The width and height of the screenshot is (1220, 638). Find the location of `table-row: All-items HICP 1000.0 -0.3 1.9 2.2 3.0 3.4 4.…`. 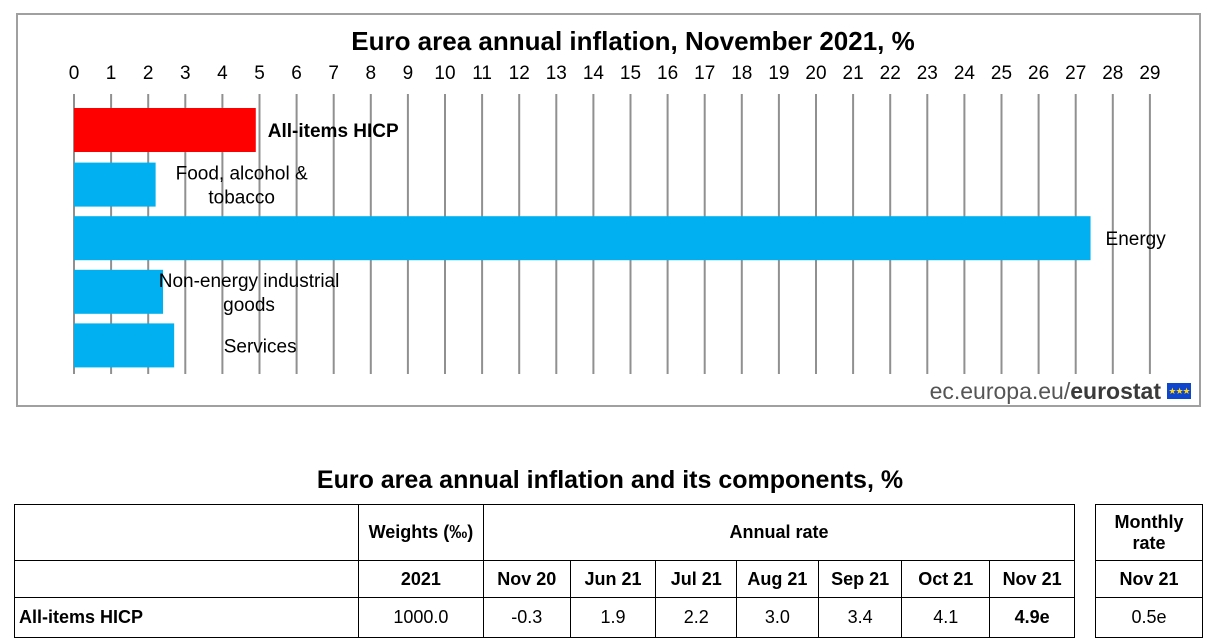

table-row: All-items HICP 1000.0 -0.3 1.9 2.2 3.0 3.4 4.… is located at coordinates (544, 617).